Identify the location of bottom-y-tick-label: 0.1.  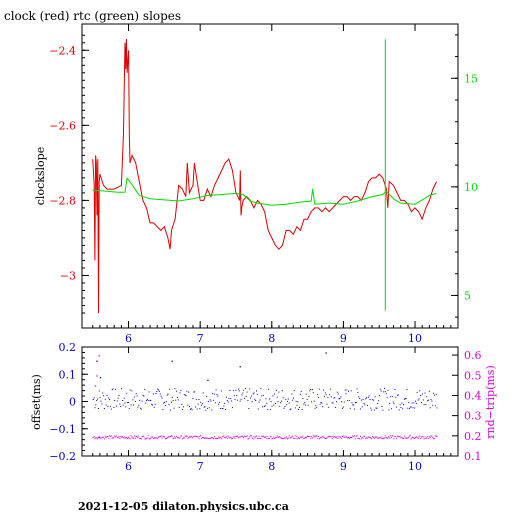
(68, 374).